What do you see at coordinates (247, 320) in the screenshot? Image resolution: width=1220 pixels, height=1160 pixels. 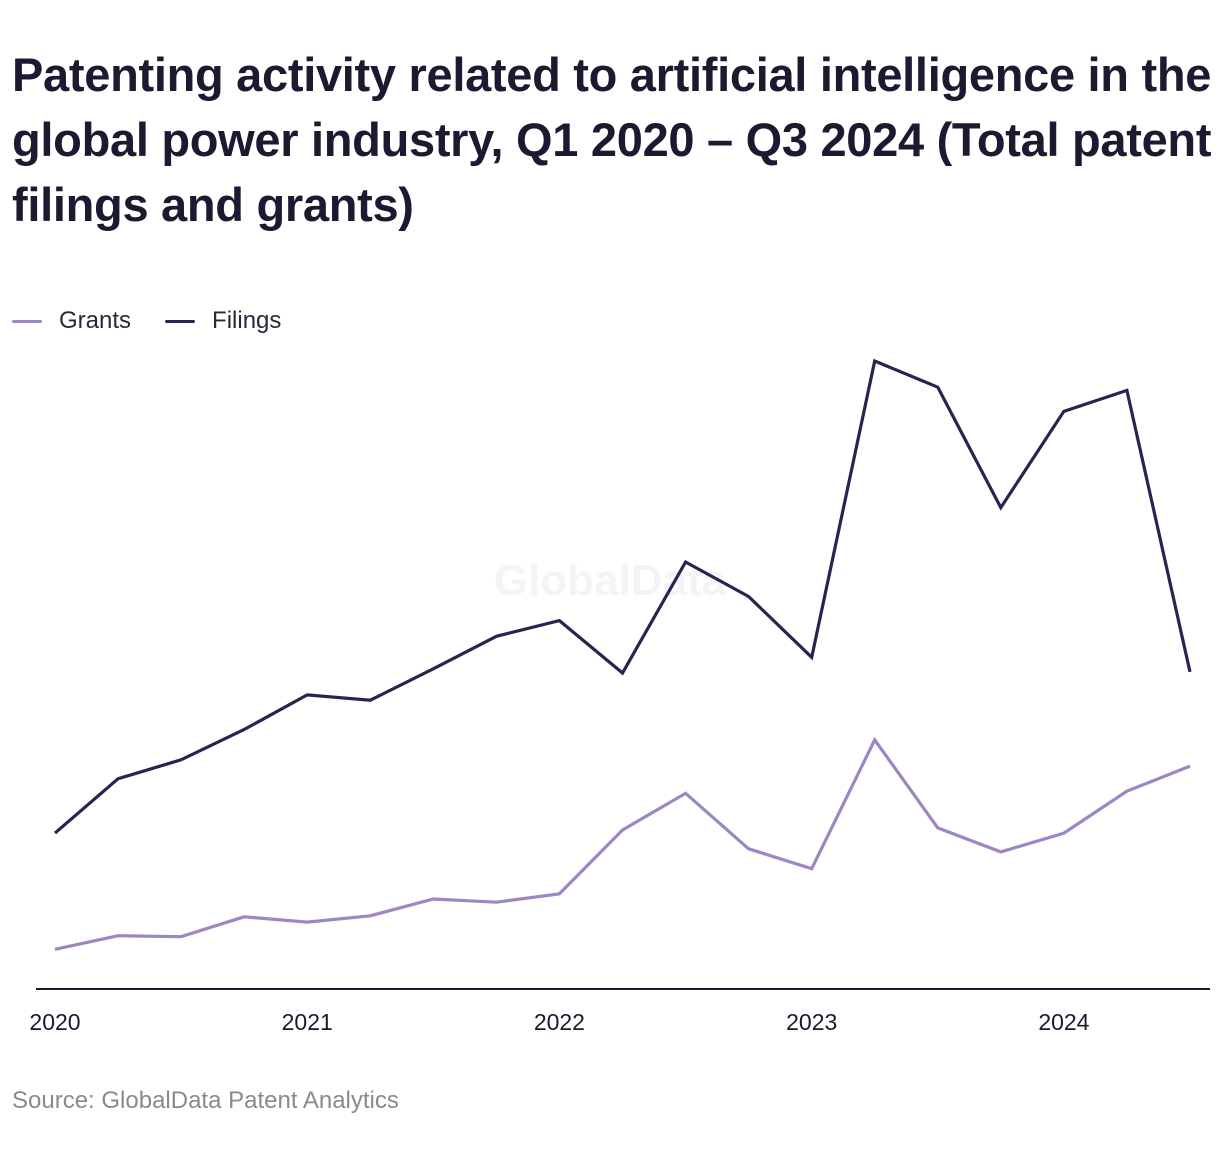 I see `legend-label-filings: Filings` at bounding box center [247, 320].